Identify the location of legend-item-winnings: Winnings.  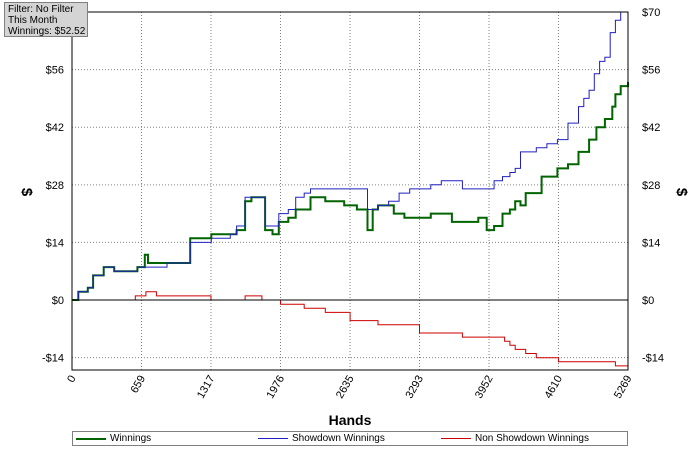
(176, 439).